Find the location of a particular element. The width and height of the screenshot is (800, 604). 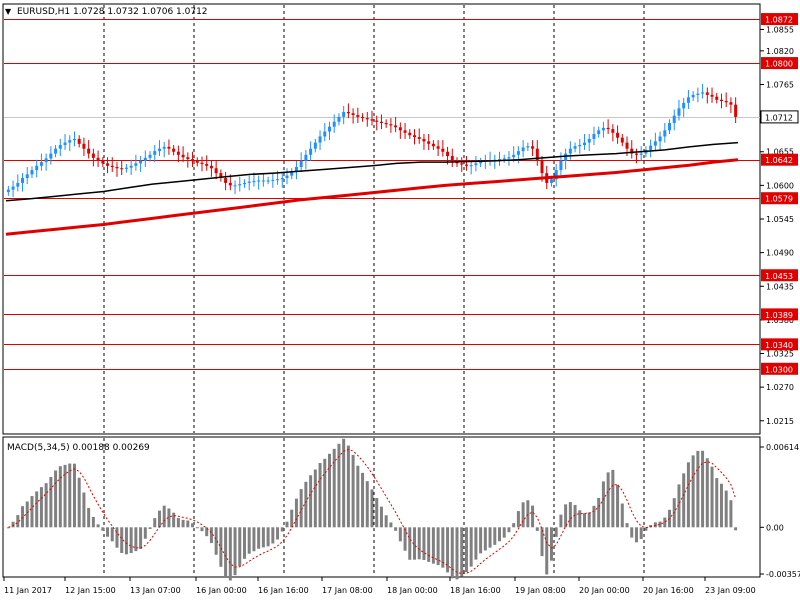

time-tick-label: 17 Jan 08:00 is located at coordinates (347, 590).